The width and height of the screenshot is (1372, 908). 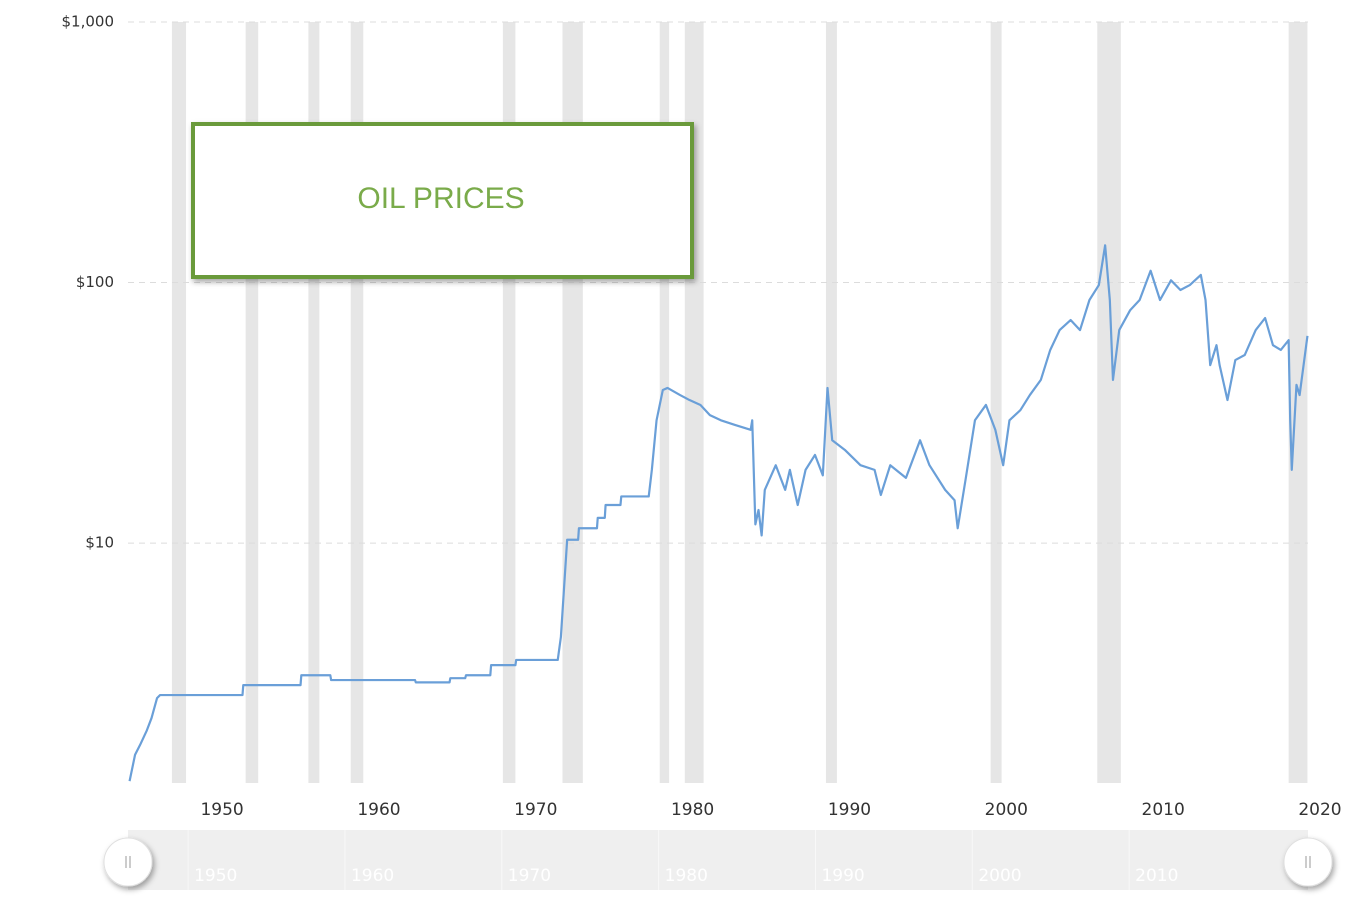 I want to click on x-tick-label: 2000, so click(x=1006, y=810).